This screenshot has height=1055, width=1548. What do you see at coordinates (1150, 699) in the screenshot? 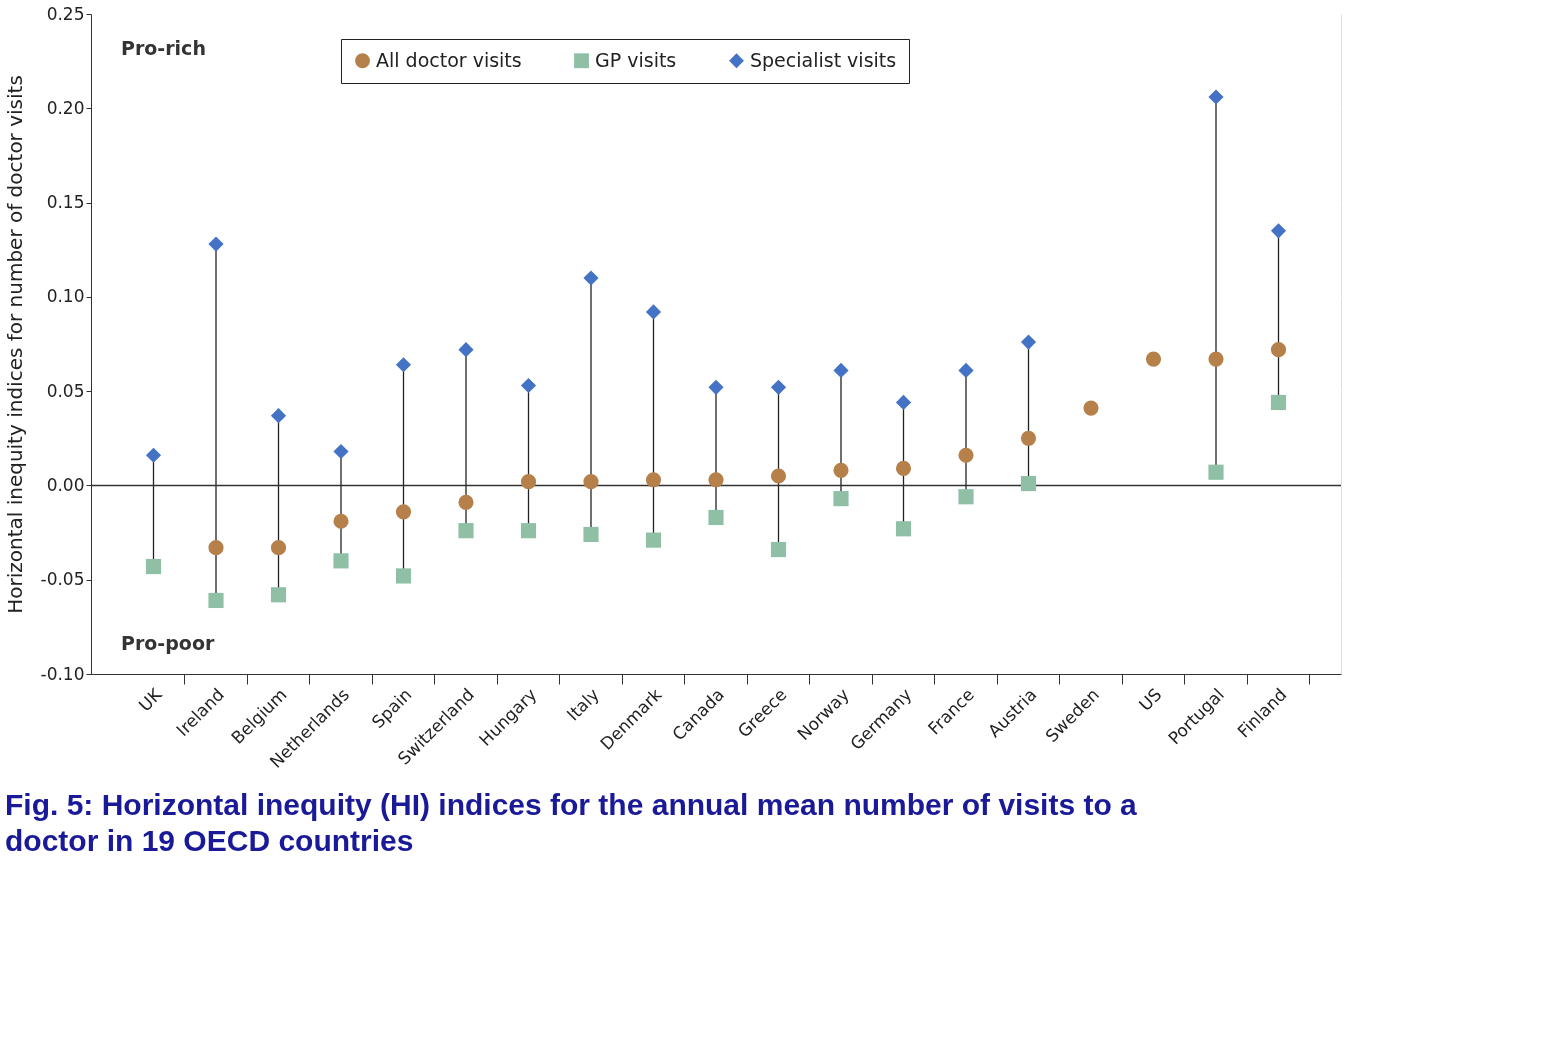
I see `x-tick-label: US` at bounding box center [1150, 699].